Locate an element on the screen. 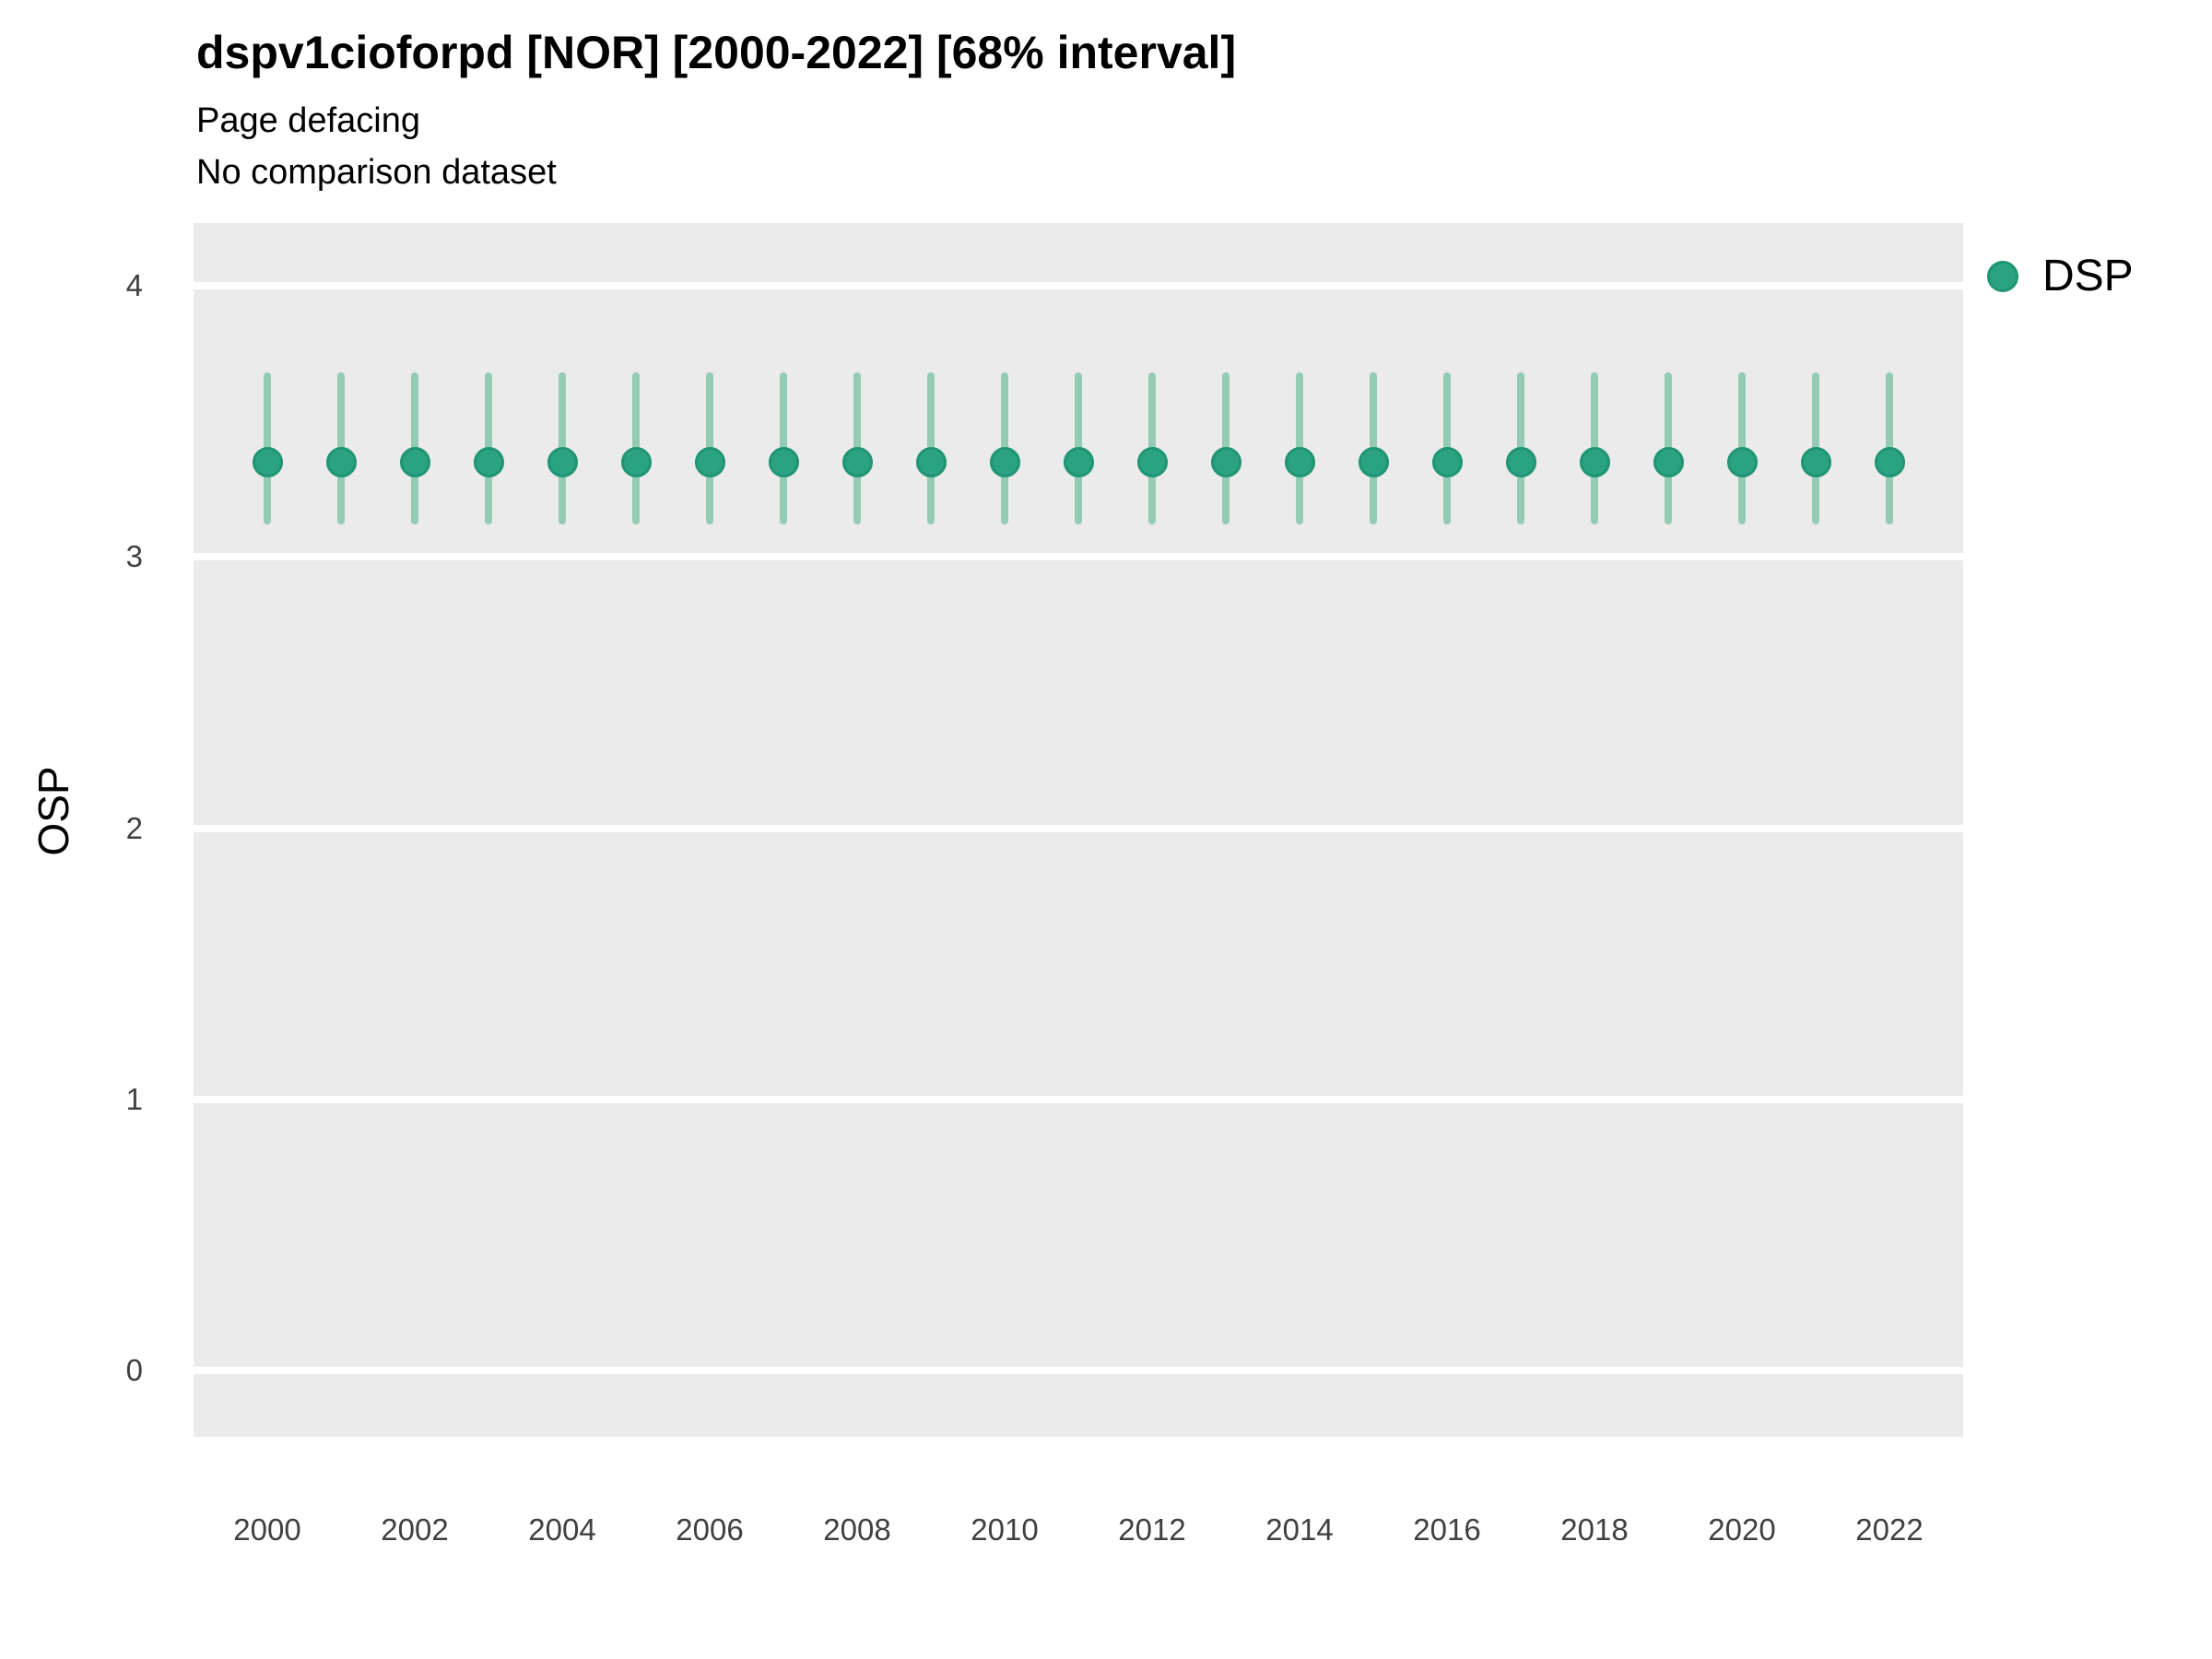 The image size is (2212, 1659). data-point-2018 is located at coordinates (1594, 461).